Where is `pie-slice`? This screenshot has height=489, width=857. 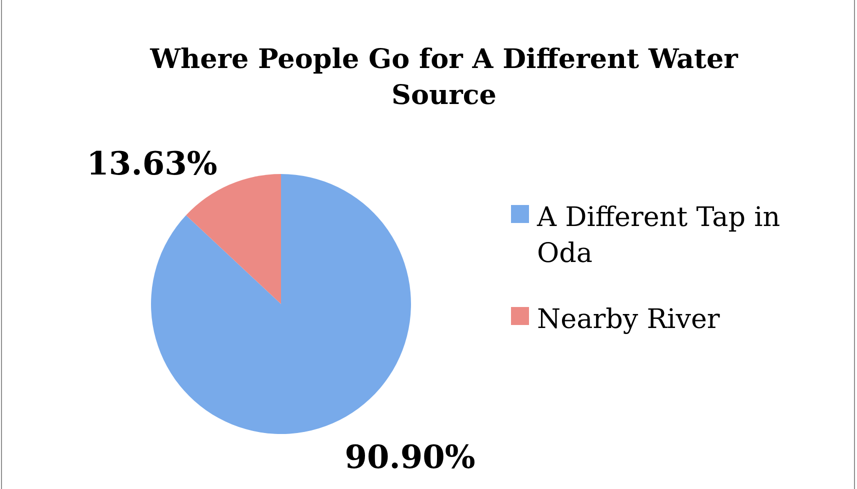
pie-slice is located at coordinates (233, 239).